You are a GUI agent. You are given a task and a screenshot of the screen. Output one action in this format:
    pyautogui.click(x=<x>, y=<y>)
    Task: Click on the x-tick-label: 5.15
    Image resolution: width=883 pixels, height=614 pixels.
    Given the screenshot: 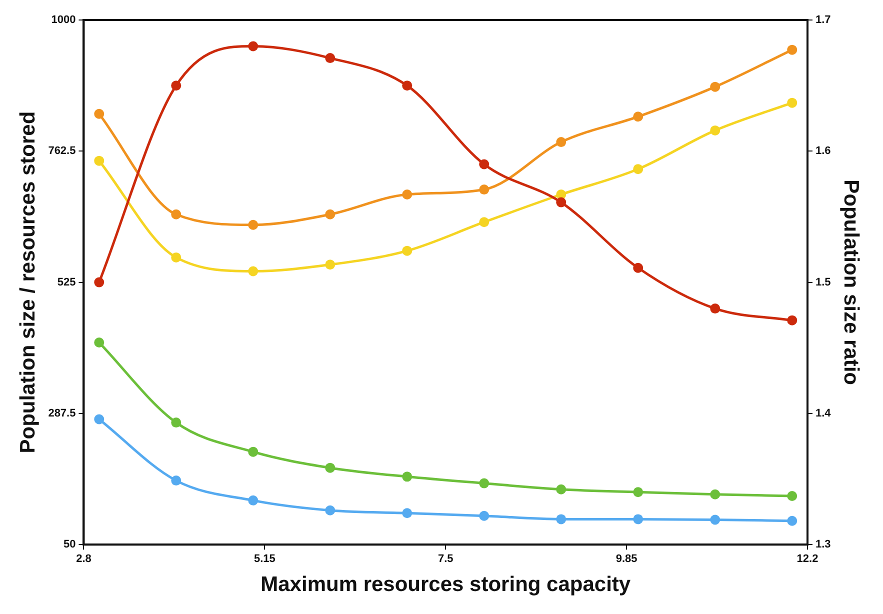 What is the action you would take?
    pyautogui.click(x=265, y=559)
    